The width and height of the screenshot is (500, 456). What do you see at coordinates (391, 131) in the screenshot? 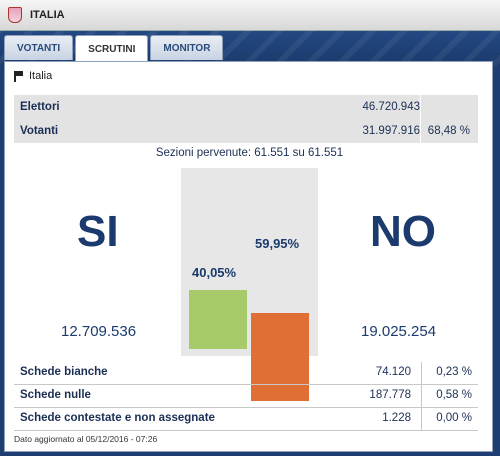
I see `votanti-value: 31.997.916` at bounding box center [391, 131].